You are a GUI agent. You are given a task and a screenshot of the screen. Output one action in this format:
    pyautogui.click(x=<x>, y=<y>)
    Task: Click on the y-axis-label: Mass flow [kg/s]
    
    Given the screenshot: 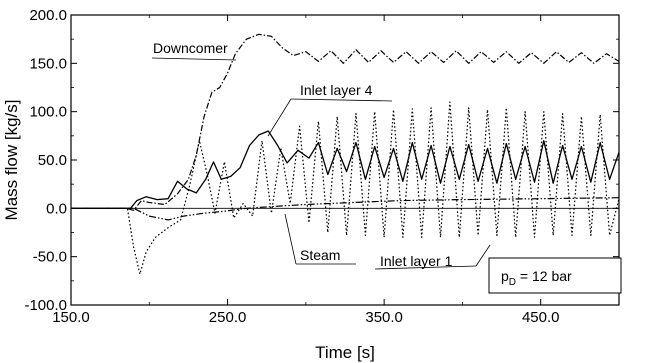 What is the action you would take?
    pyautogui.click(x=11, y=160)
    